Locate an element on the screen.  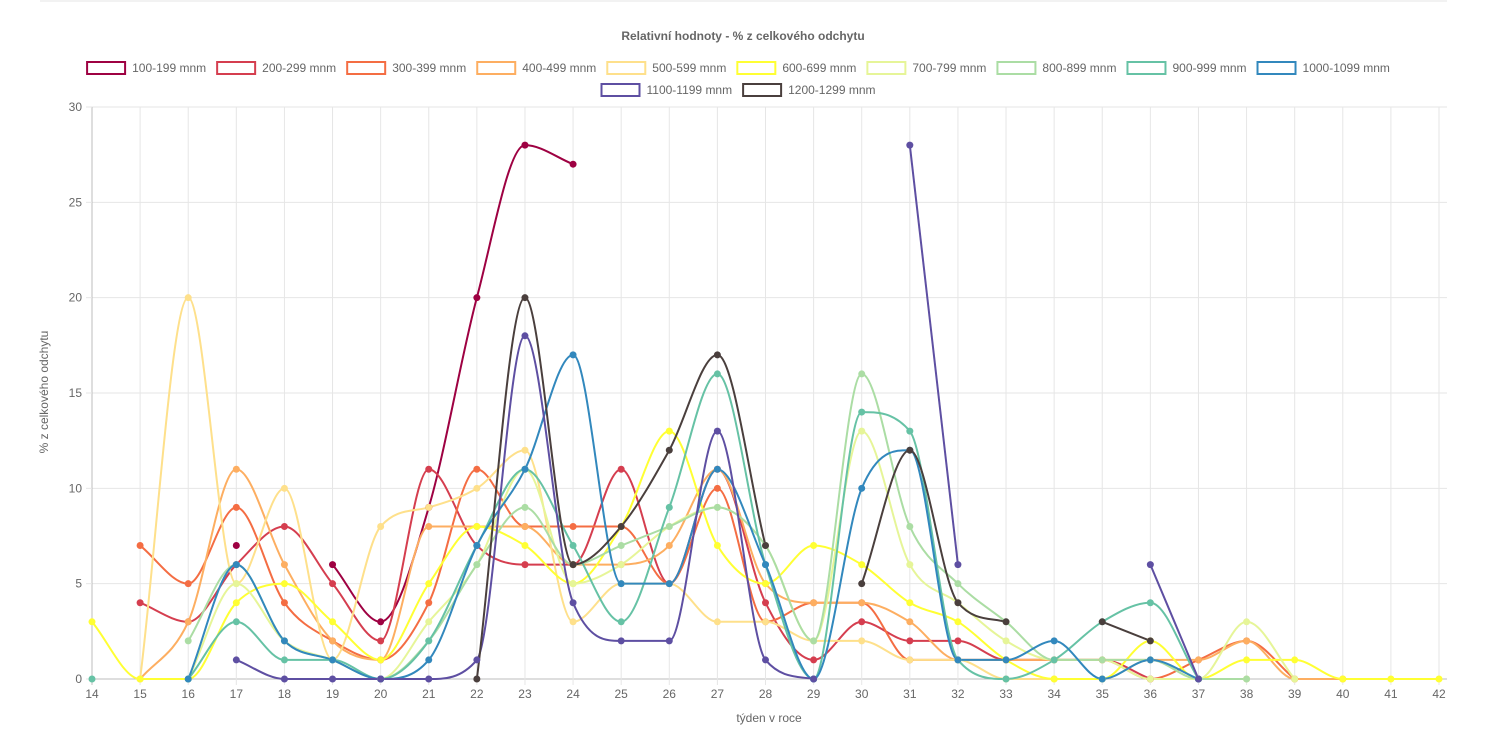
legend-item-400-499-mnm: 400-499 mnm is located at coordinates (536, 68).